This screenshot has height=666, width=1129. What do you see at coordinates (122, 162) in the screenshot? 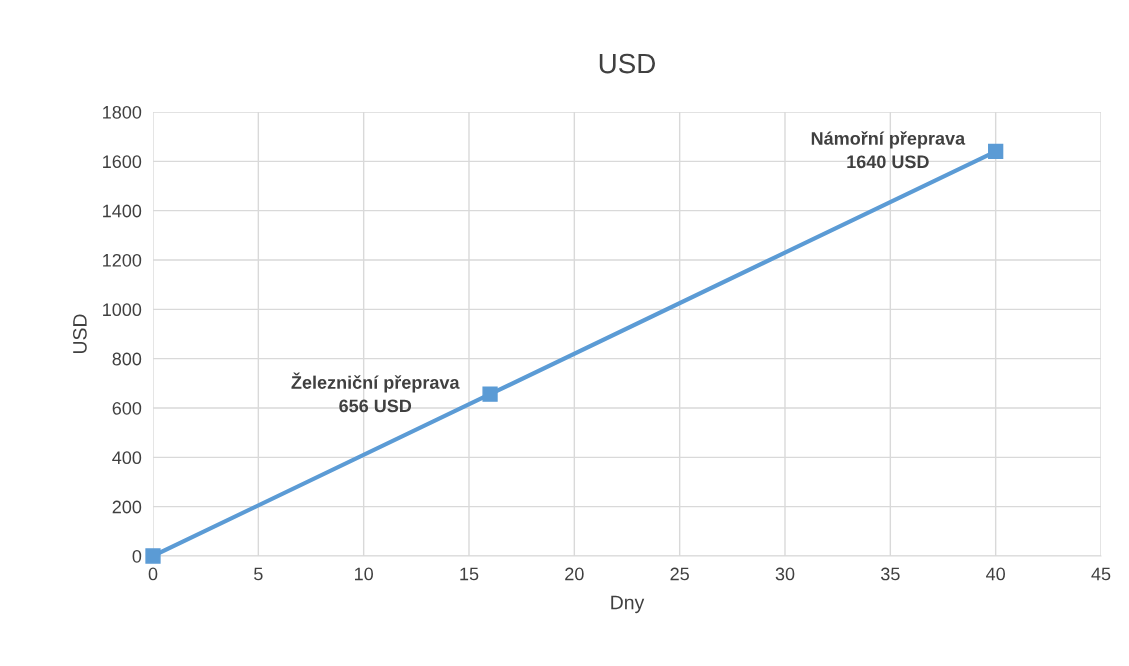
I see `y-tick-label: 1600` at bounding box center [122, 162].